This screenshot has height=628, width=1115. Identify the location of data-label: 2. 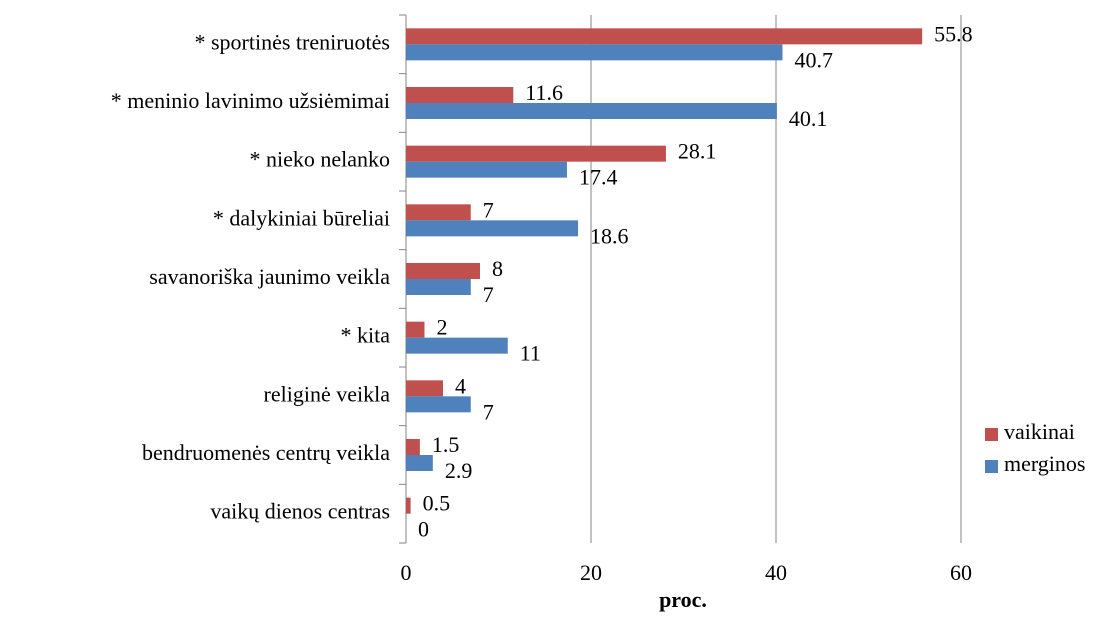
(442, 327).